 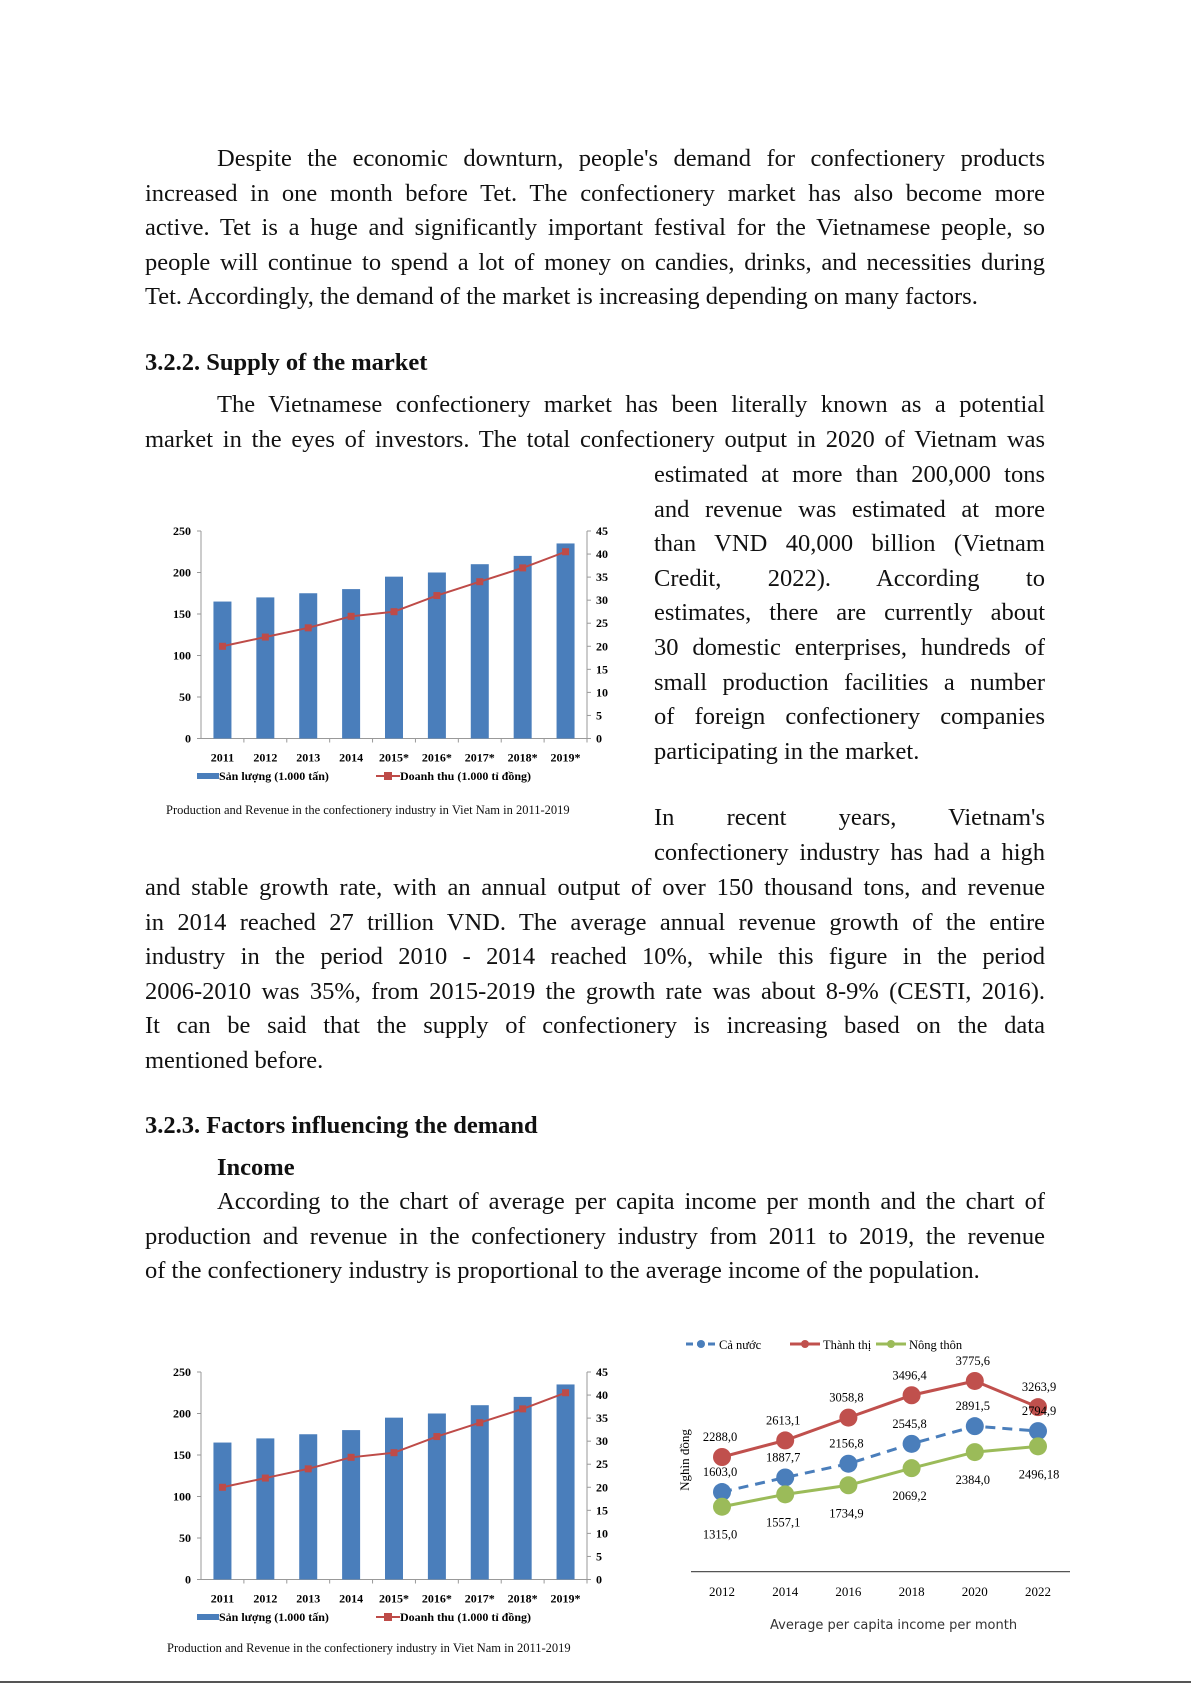 What do you see at coordinates (973, 1361) in the screenshot?
I see `data-label: 3775,6` at bounding box center [973, 1361].